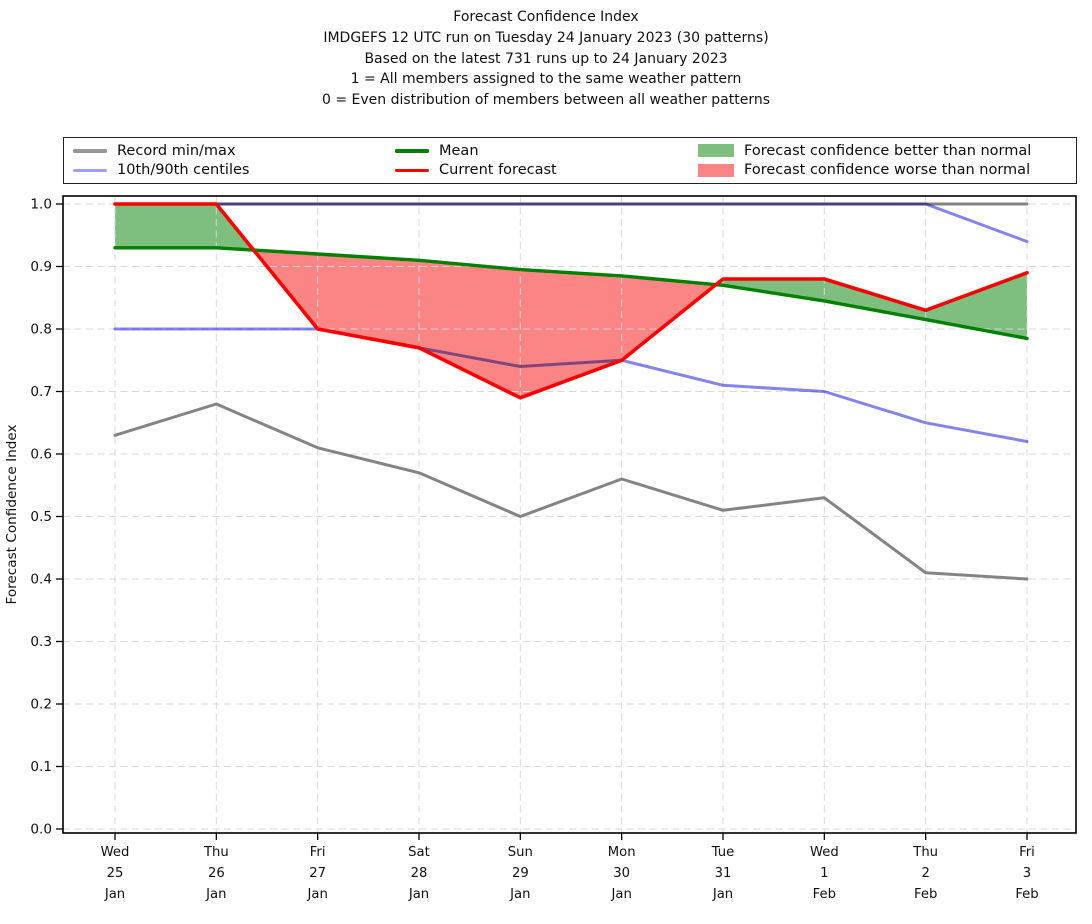  I want to click on chart-title: Forecast Confidence Index, so click(546, 17).